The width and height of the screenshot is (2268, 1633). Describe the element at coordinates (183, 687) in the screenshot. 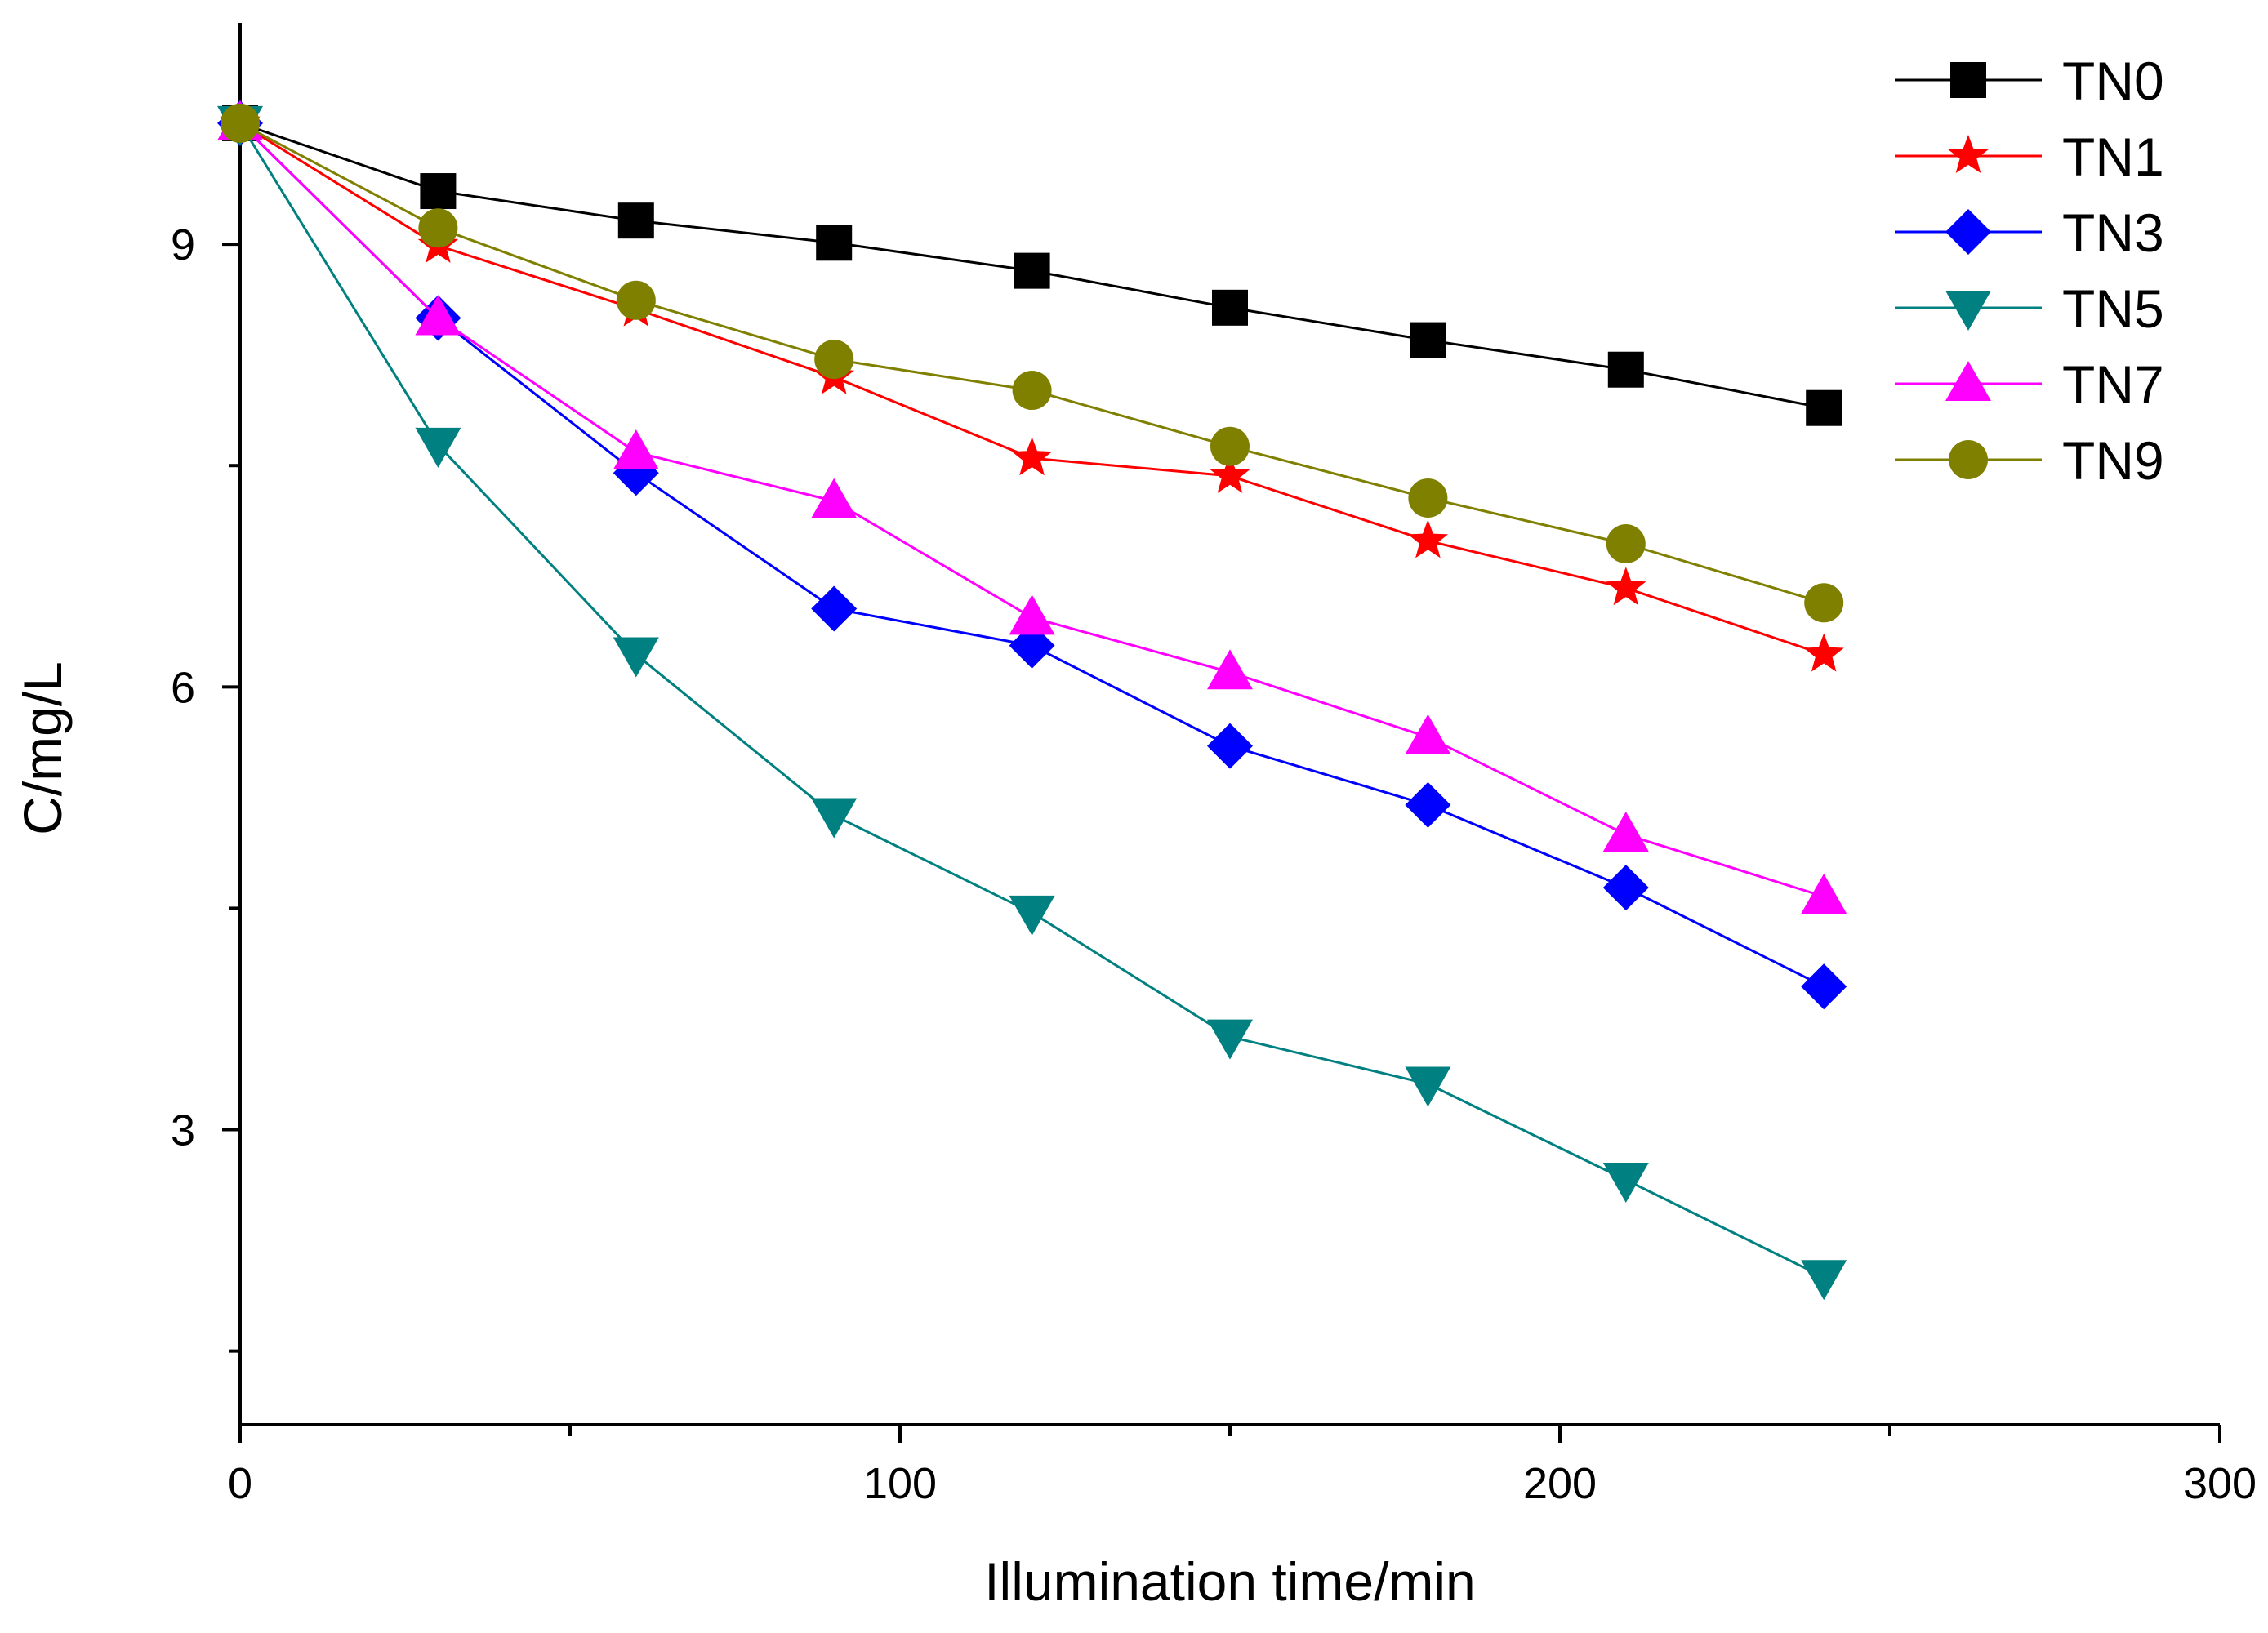

I see `y-tick-label: 6` at that location.